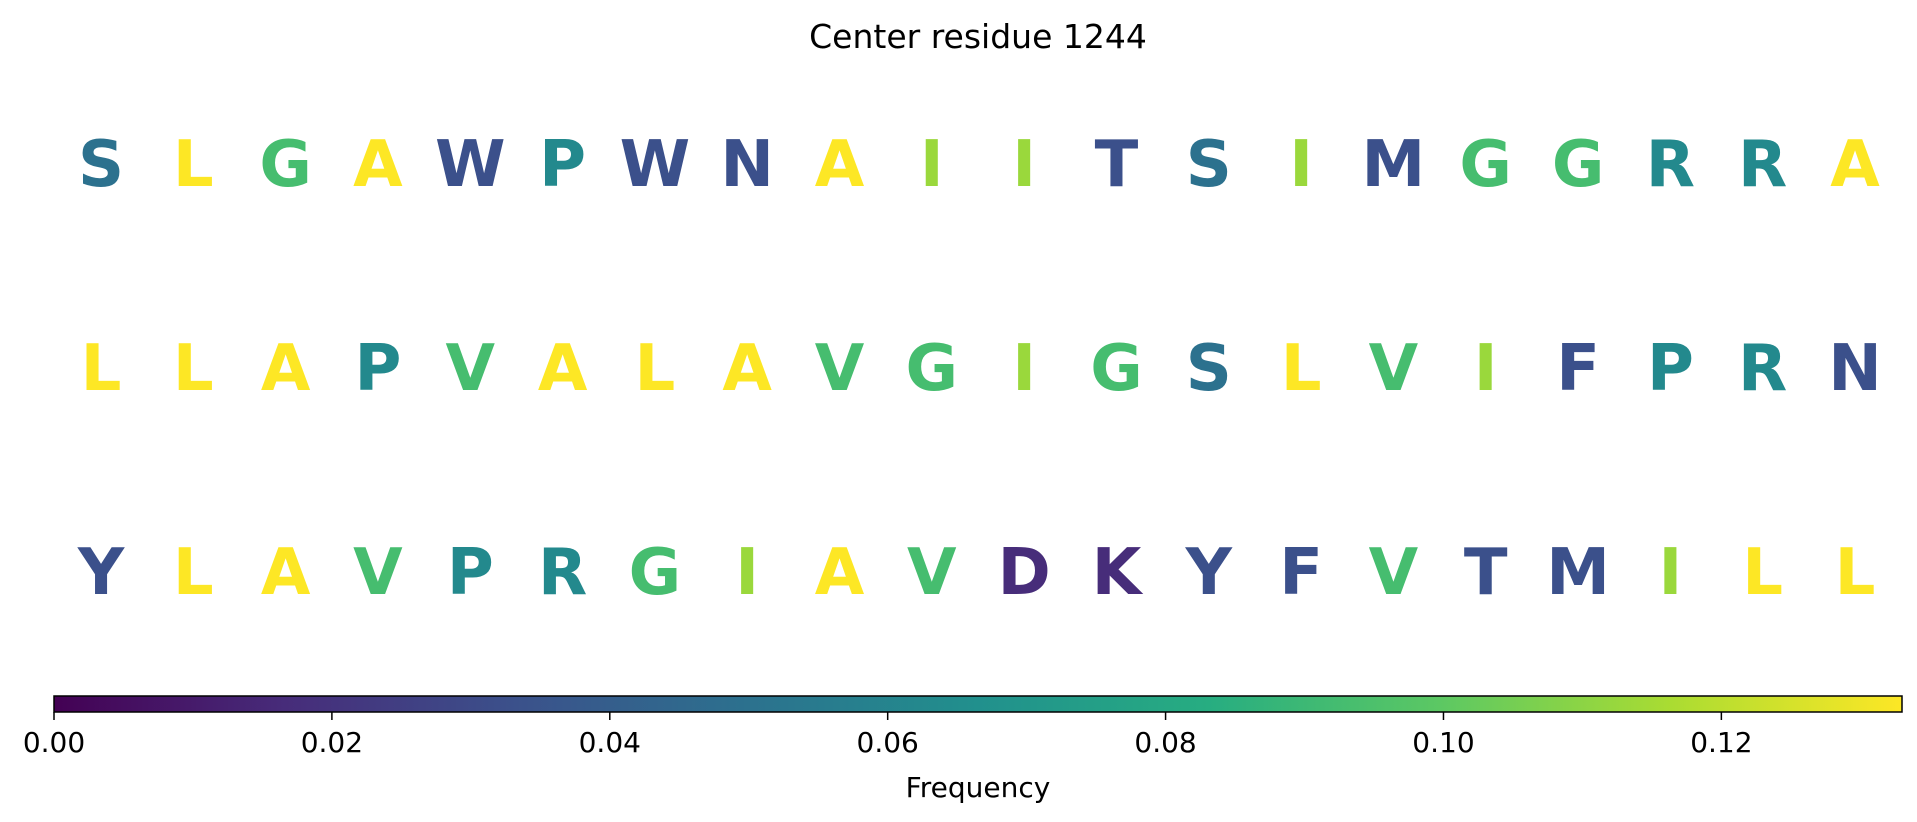 The image size is (1917, 822). Describe the element at coordinates (1118, 573) in the screenshot. I see `residue-letter: K` at that location.